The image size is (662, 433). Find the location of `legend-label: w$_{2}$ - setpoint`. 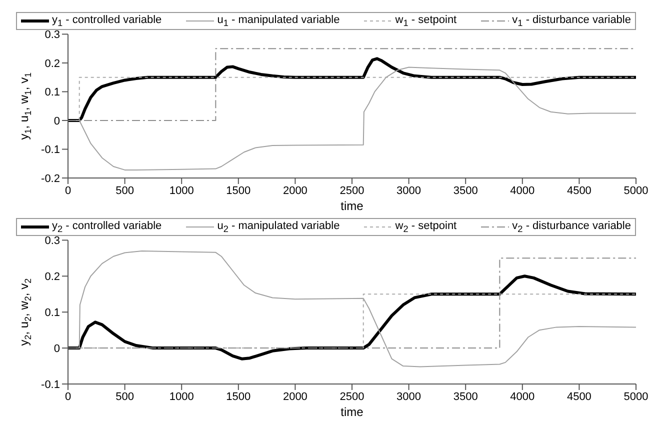

legend-label: w$_{2}$ - setpoint is located at coordinates (426, 227).